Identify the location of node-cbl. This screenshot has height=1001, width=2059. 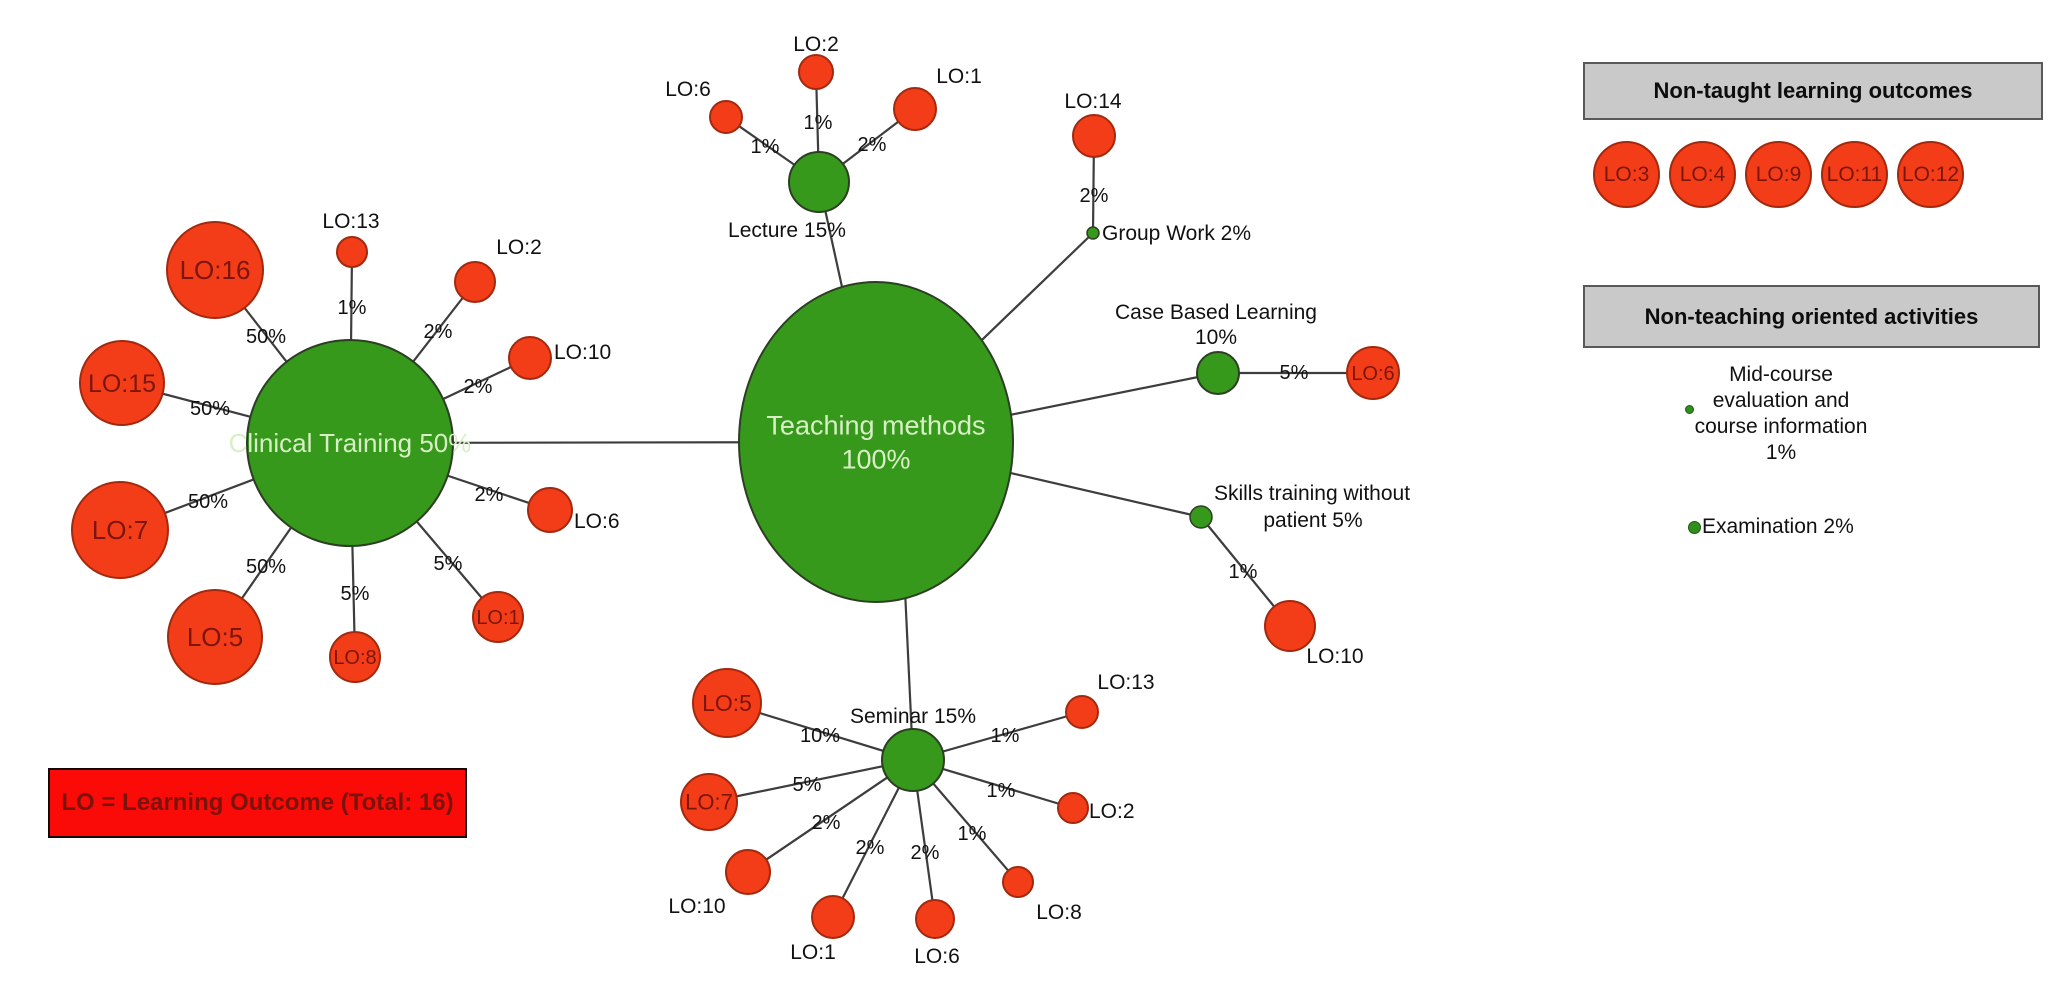
(1218, 373).